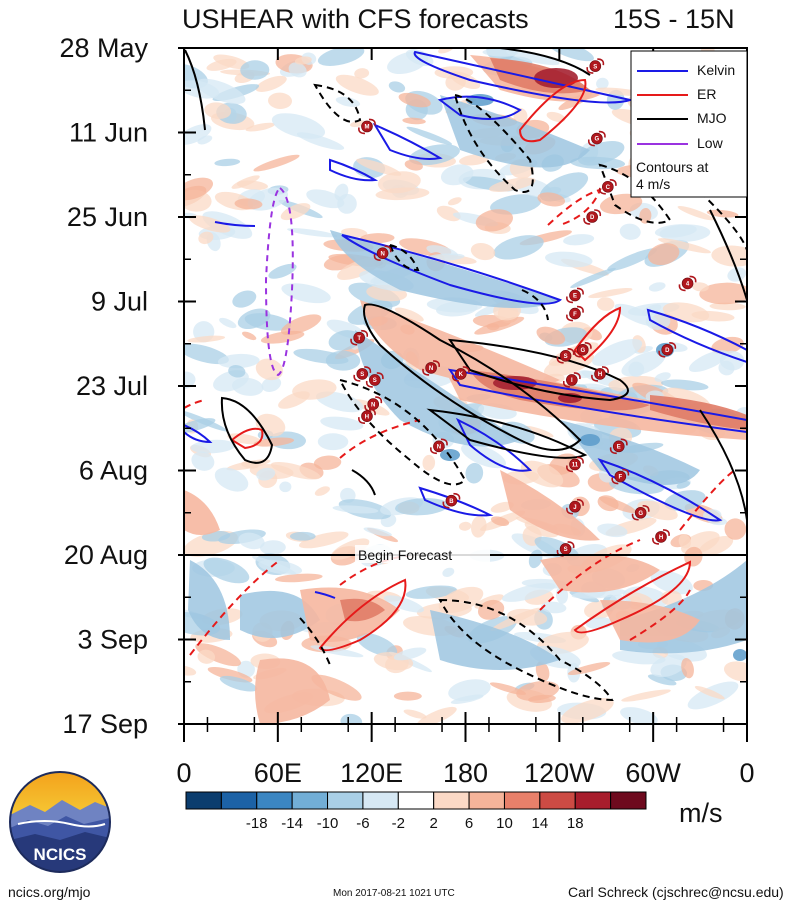 The height and width of the screenshot is (907, 809). I want to click on storm-label: S, so click(362, 375).